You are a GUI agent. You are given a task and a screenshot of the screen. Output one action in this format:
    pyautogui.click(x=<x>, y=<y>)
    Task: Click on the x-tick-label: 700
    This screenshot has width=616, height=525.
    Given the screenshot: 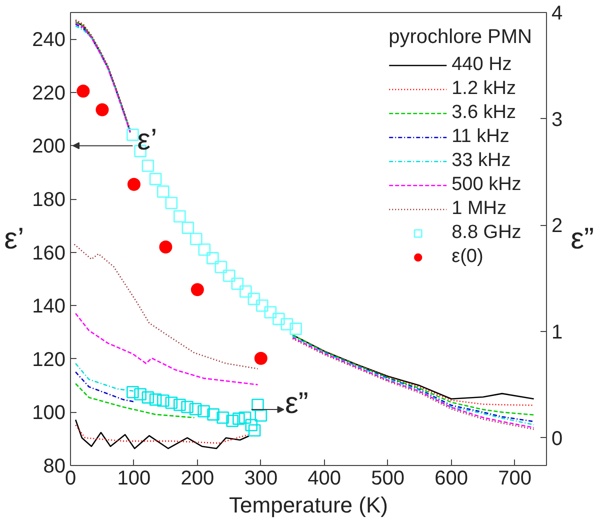 What is the action you would take?
    pyautogui.click(x=515, y=479)
    